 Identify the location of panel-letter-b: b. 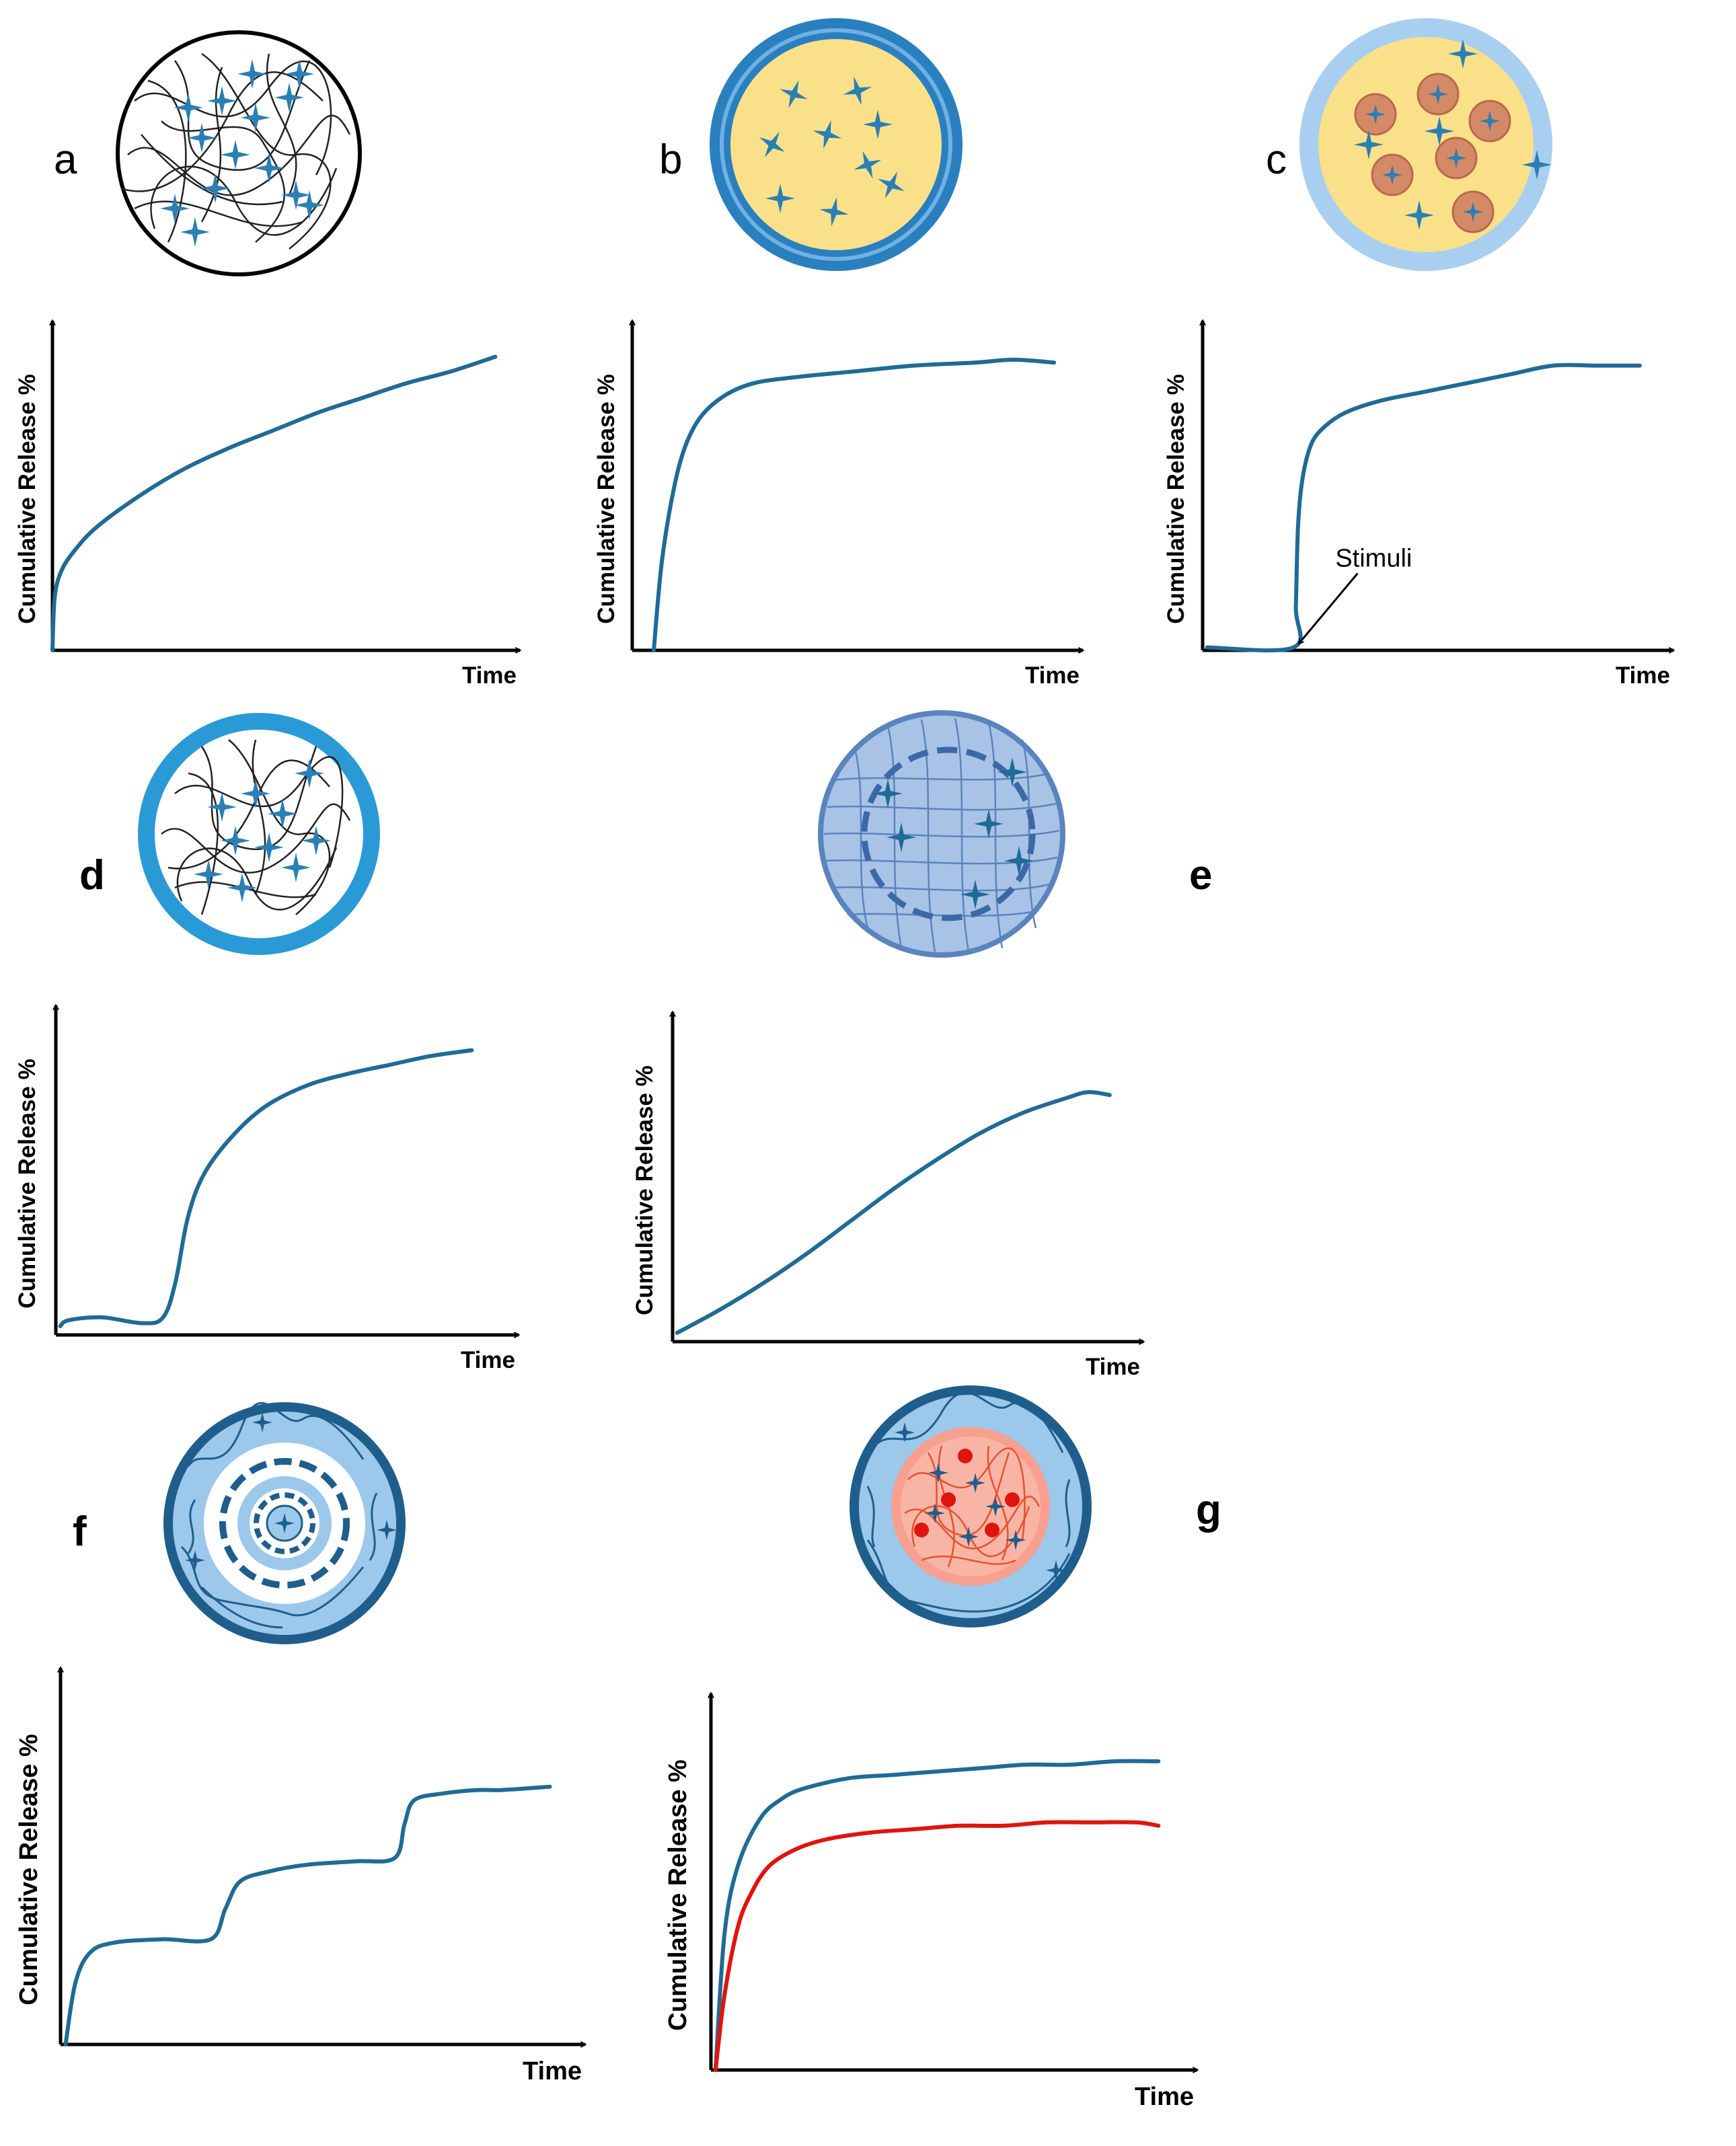
(670, 160).